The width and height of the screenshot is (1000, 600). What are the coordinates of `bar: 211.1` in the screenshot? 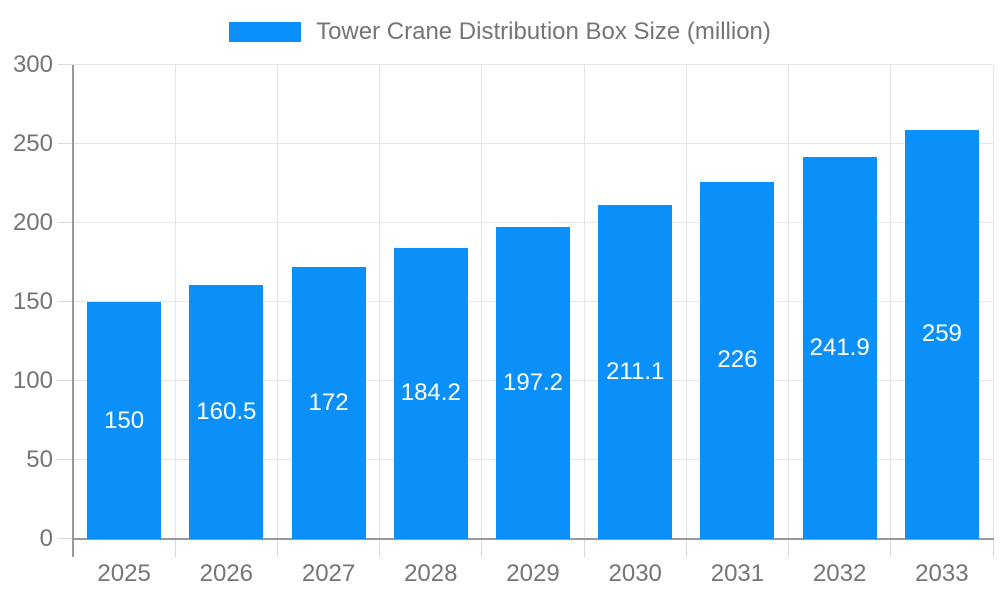 It's located at (635, 372).